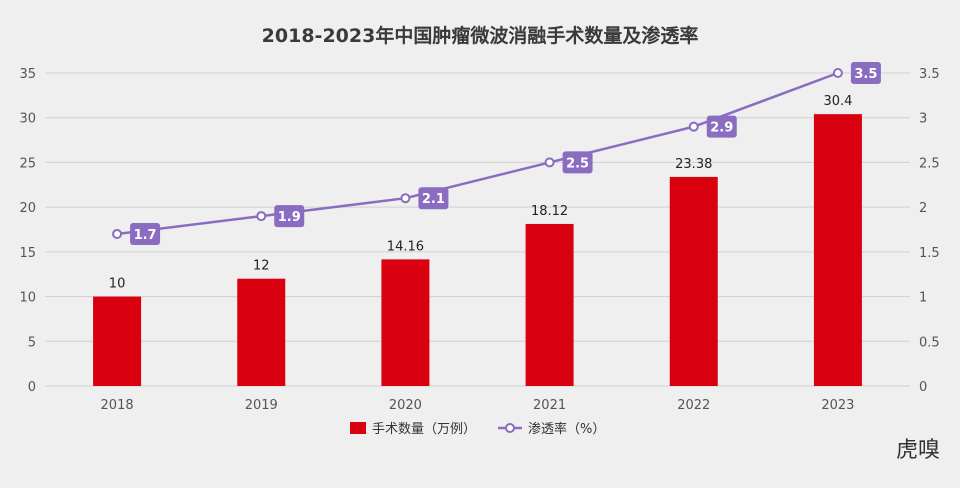  What do you see at coordinates (117, 405) in the screenshot?
I see `x-tick-label: 2018` at bounding box center [117, 405].